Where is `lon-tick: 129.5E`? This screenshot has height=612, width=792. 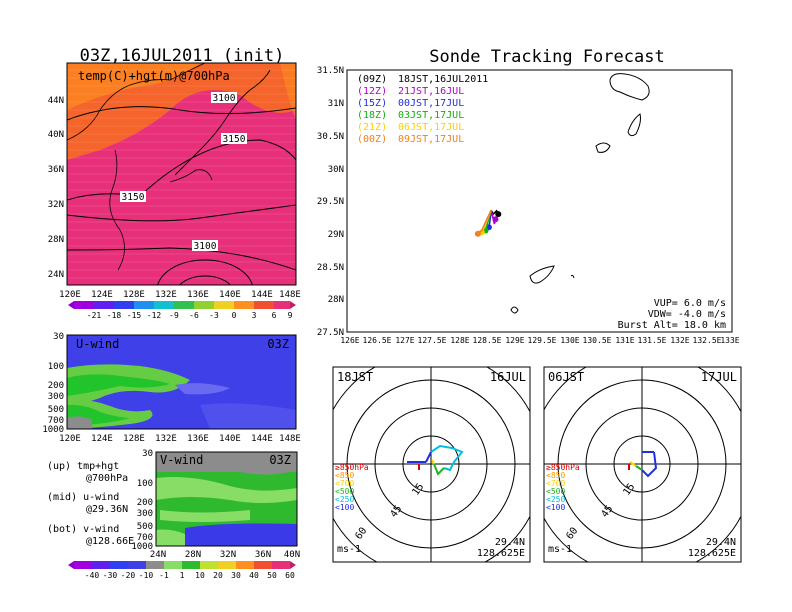 lon-tick: 129.5E is located at coordinates (542, 340).